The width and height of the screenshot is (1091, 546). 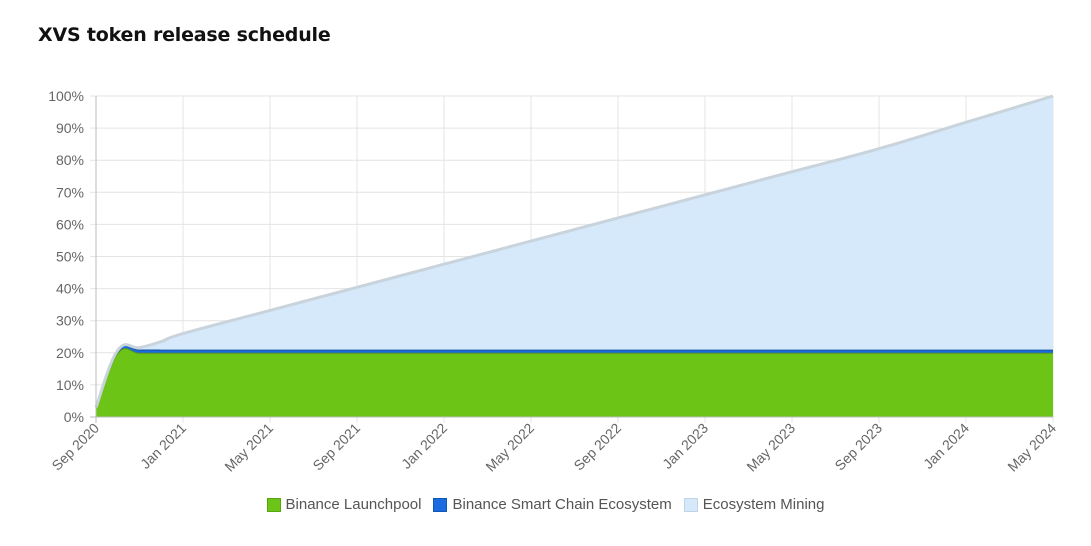 I want to click on legend-swatch-launchpool, so click(x=273, y=504).